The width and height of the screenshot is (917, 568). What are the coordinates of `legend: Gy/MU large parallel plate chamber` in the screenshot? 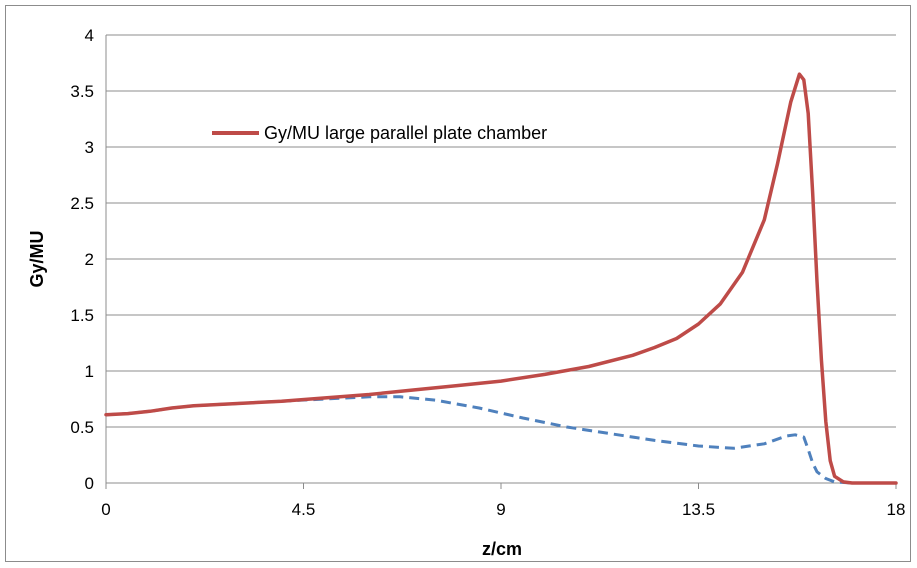 It's located at (379, 133).